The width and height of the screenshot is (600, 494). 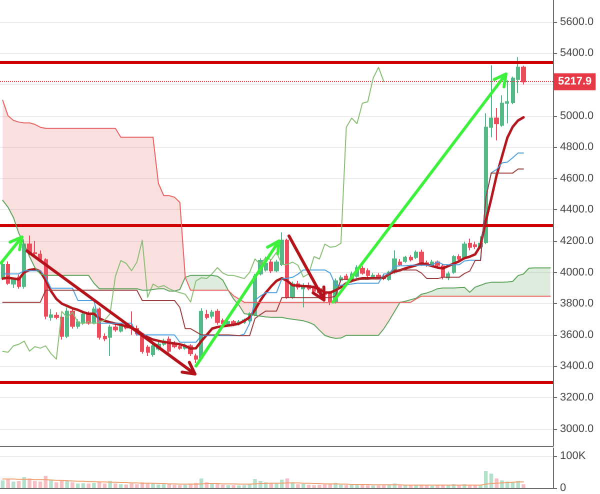 What do you see at coordinates (577, 428) in the screenshot?
I see `y-tick-label: 3000.0` at bounding box center [577, 428].